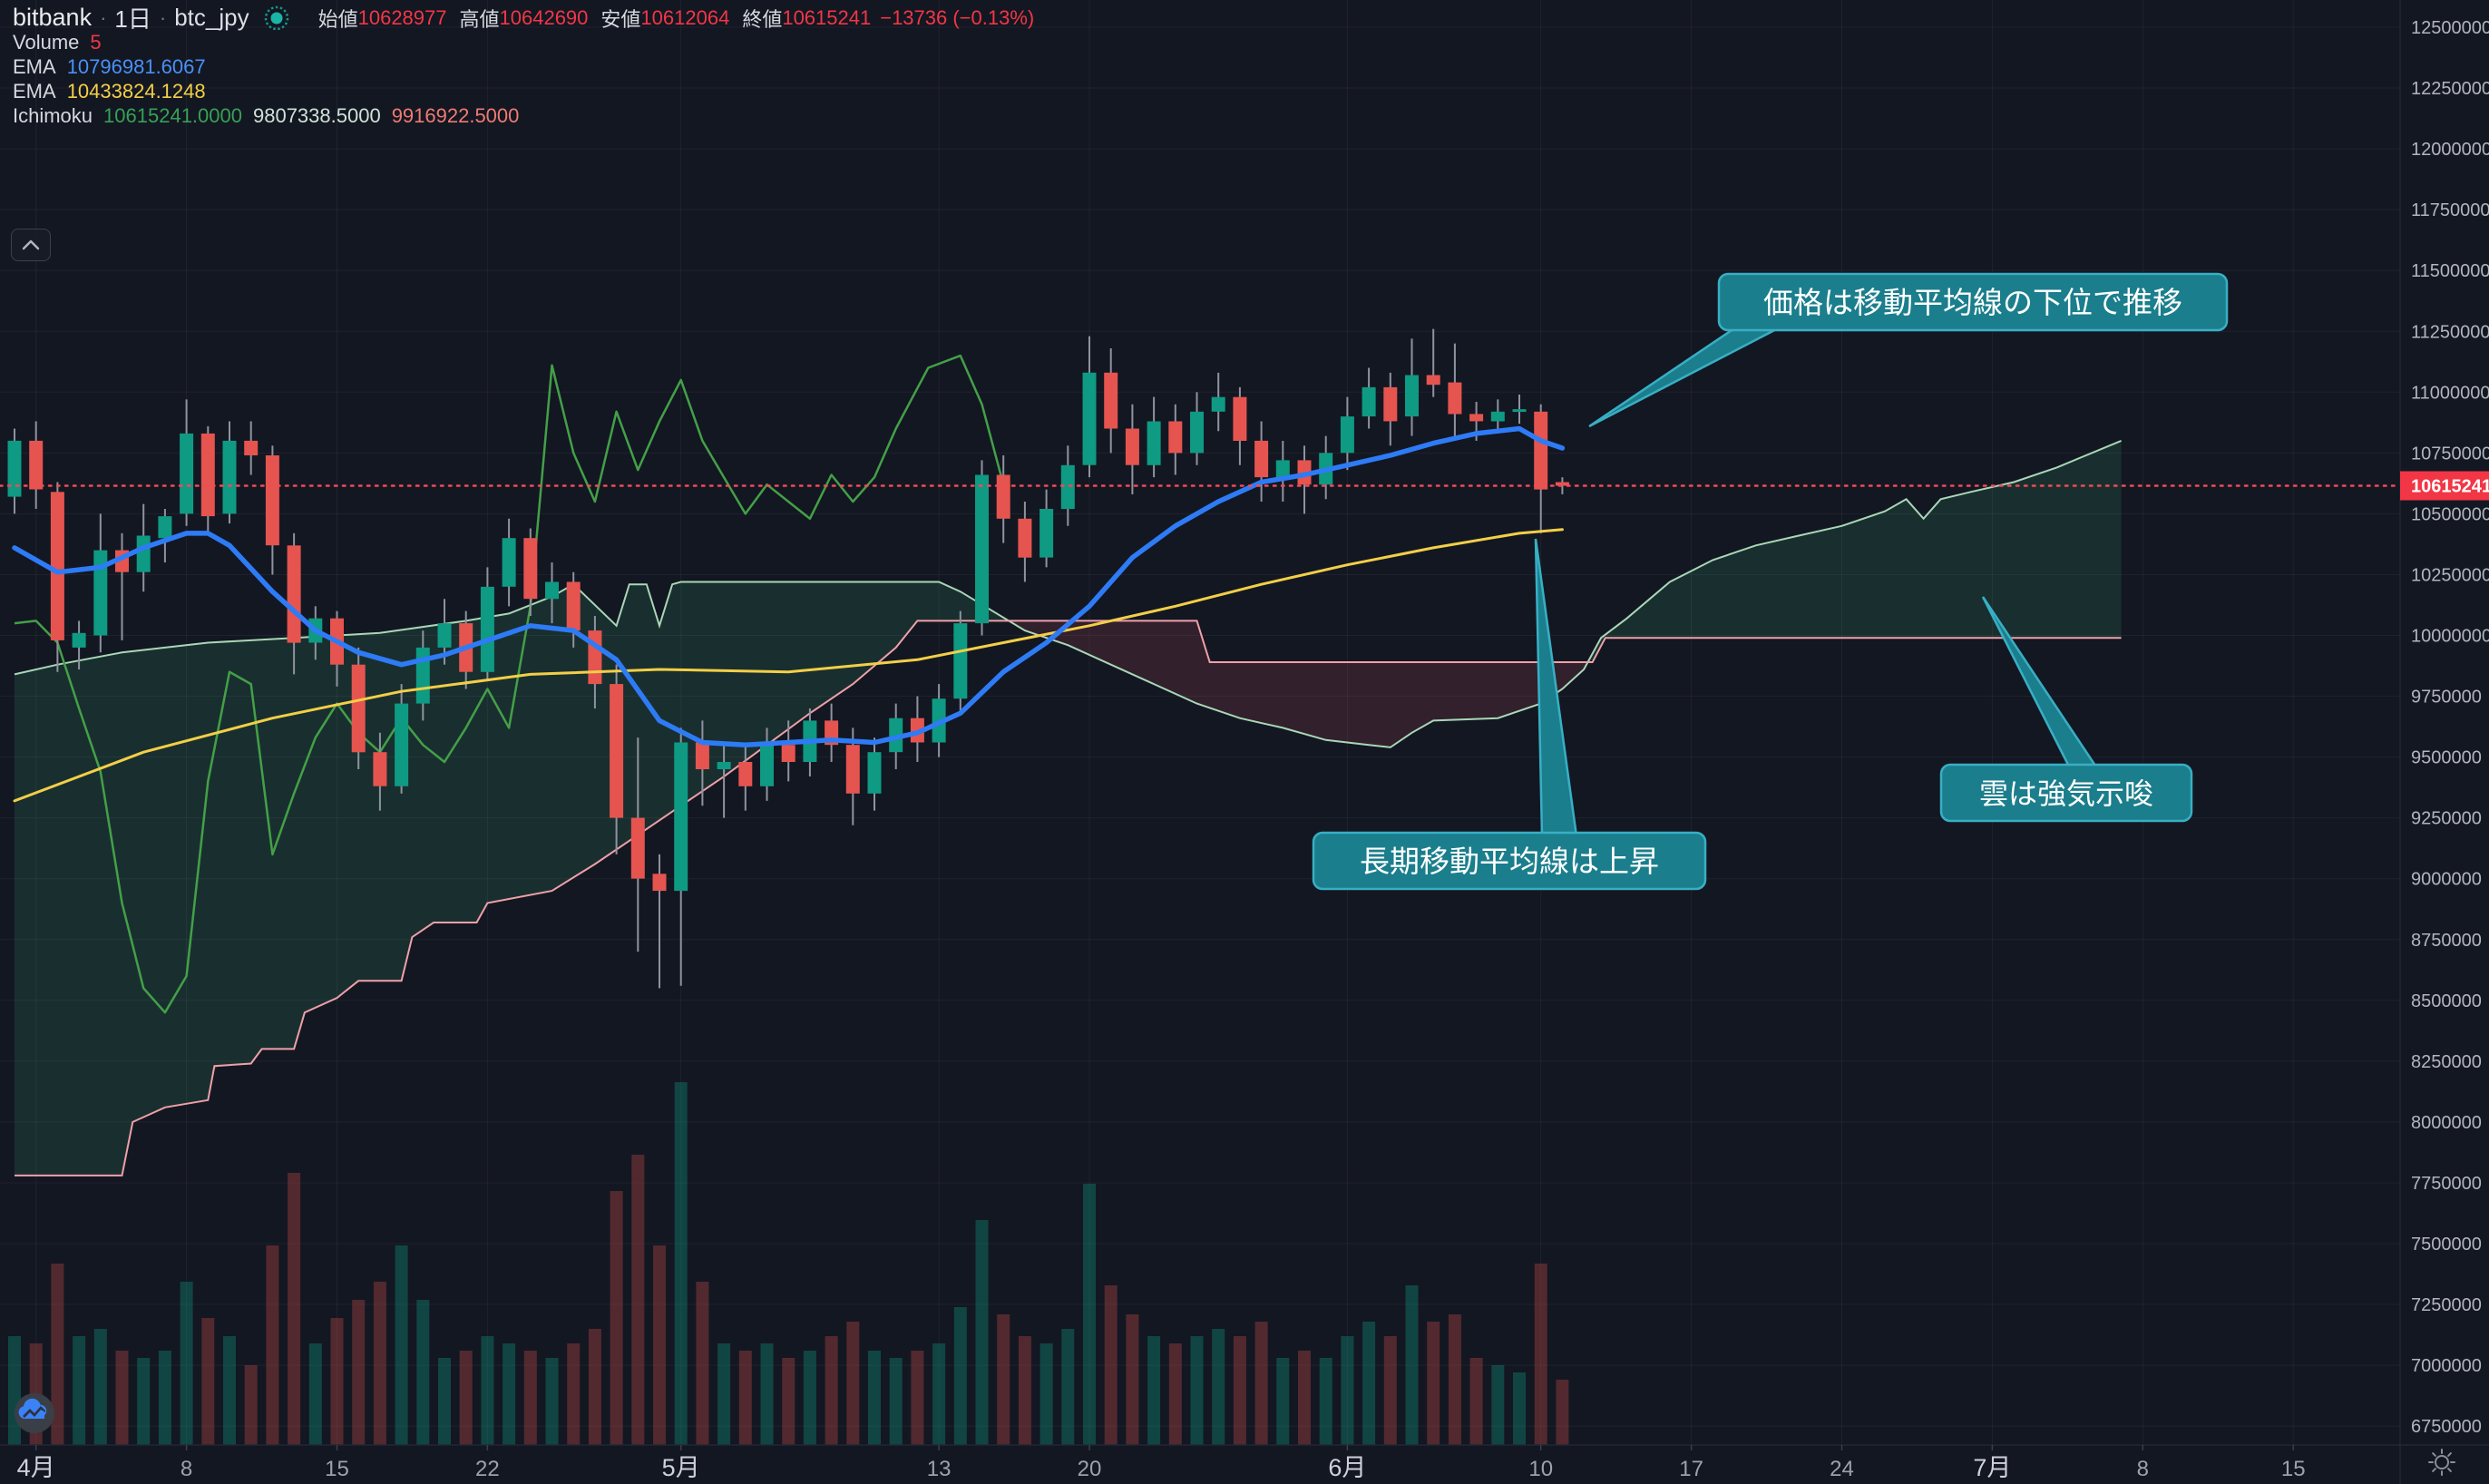  I want to click on time-axis-label: 17, so click(1691, 1469).